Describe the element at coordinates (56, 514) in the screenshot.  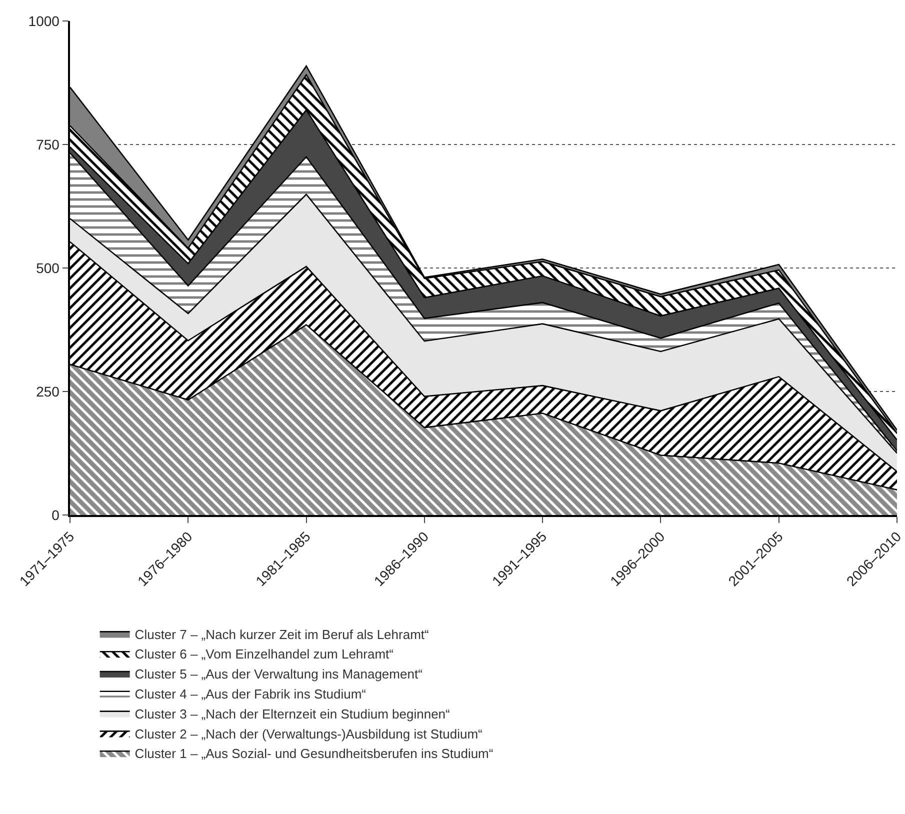
I see `y-tick-label: 0` at that location.